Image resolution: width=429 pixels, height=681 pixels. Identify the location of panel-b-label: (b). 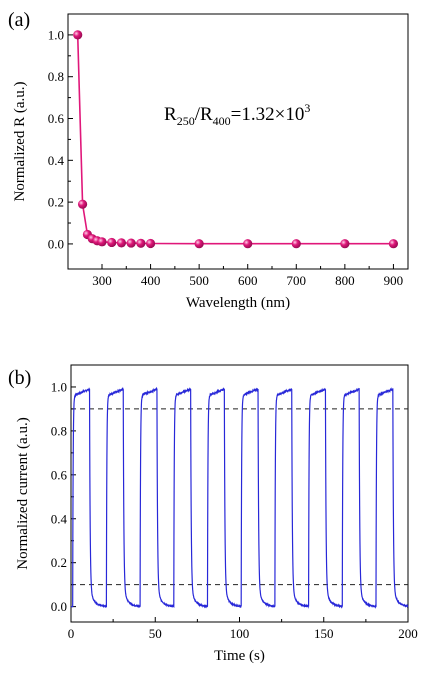
(19, 378).